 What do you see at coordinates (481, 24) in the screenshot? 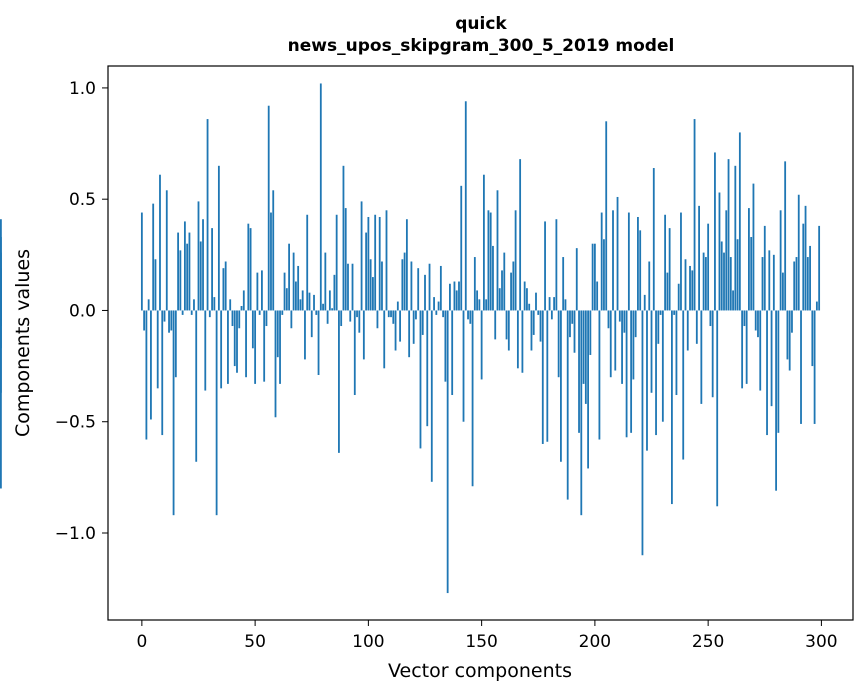
I see `chart-title-line-1: quick` at bounding box center [481, 24].